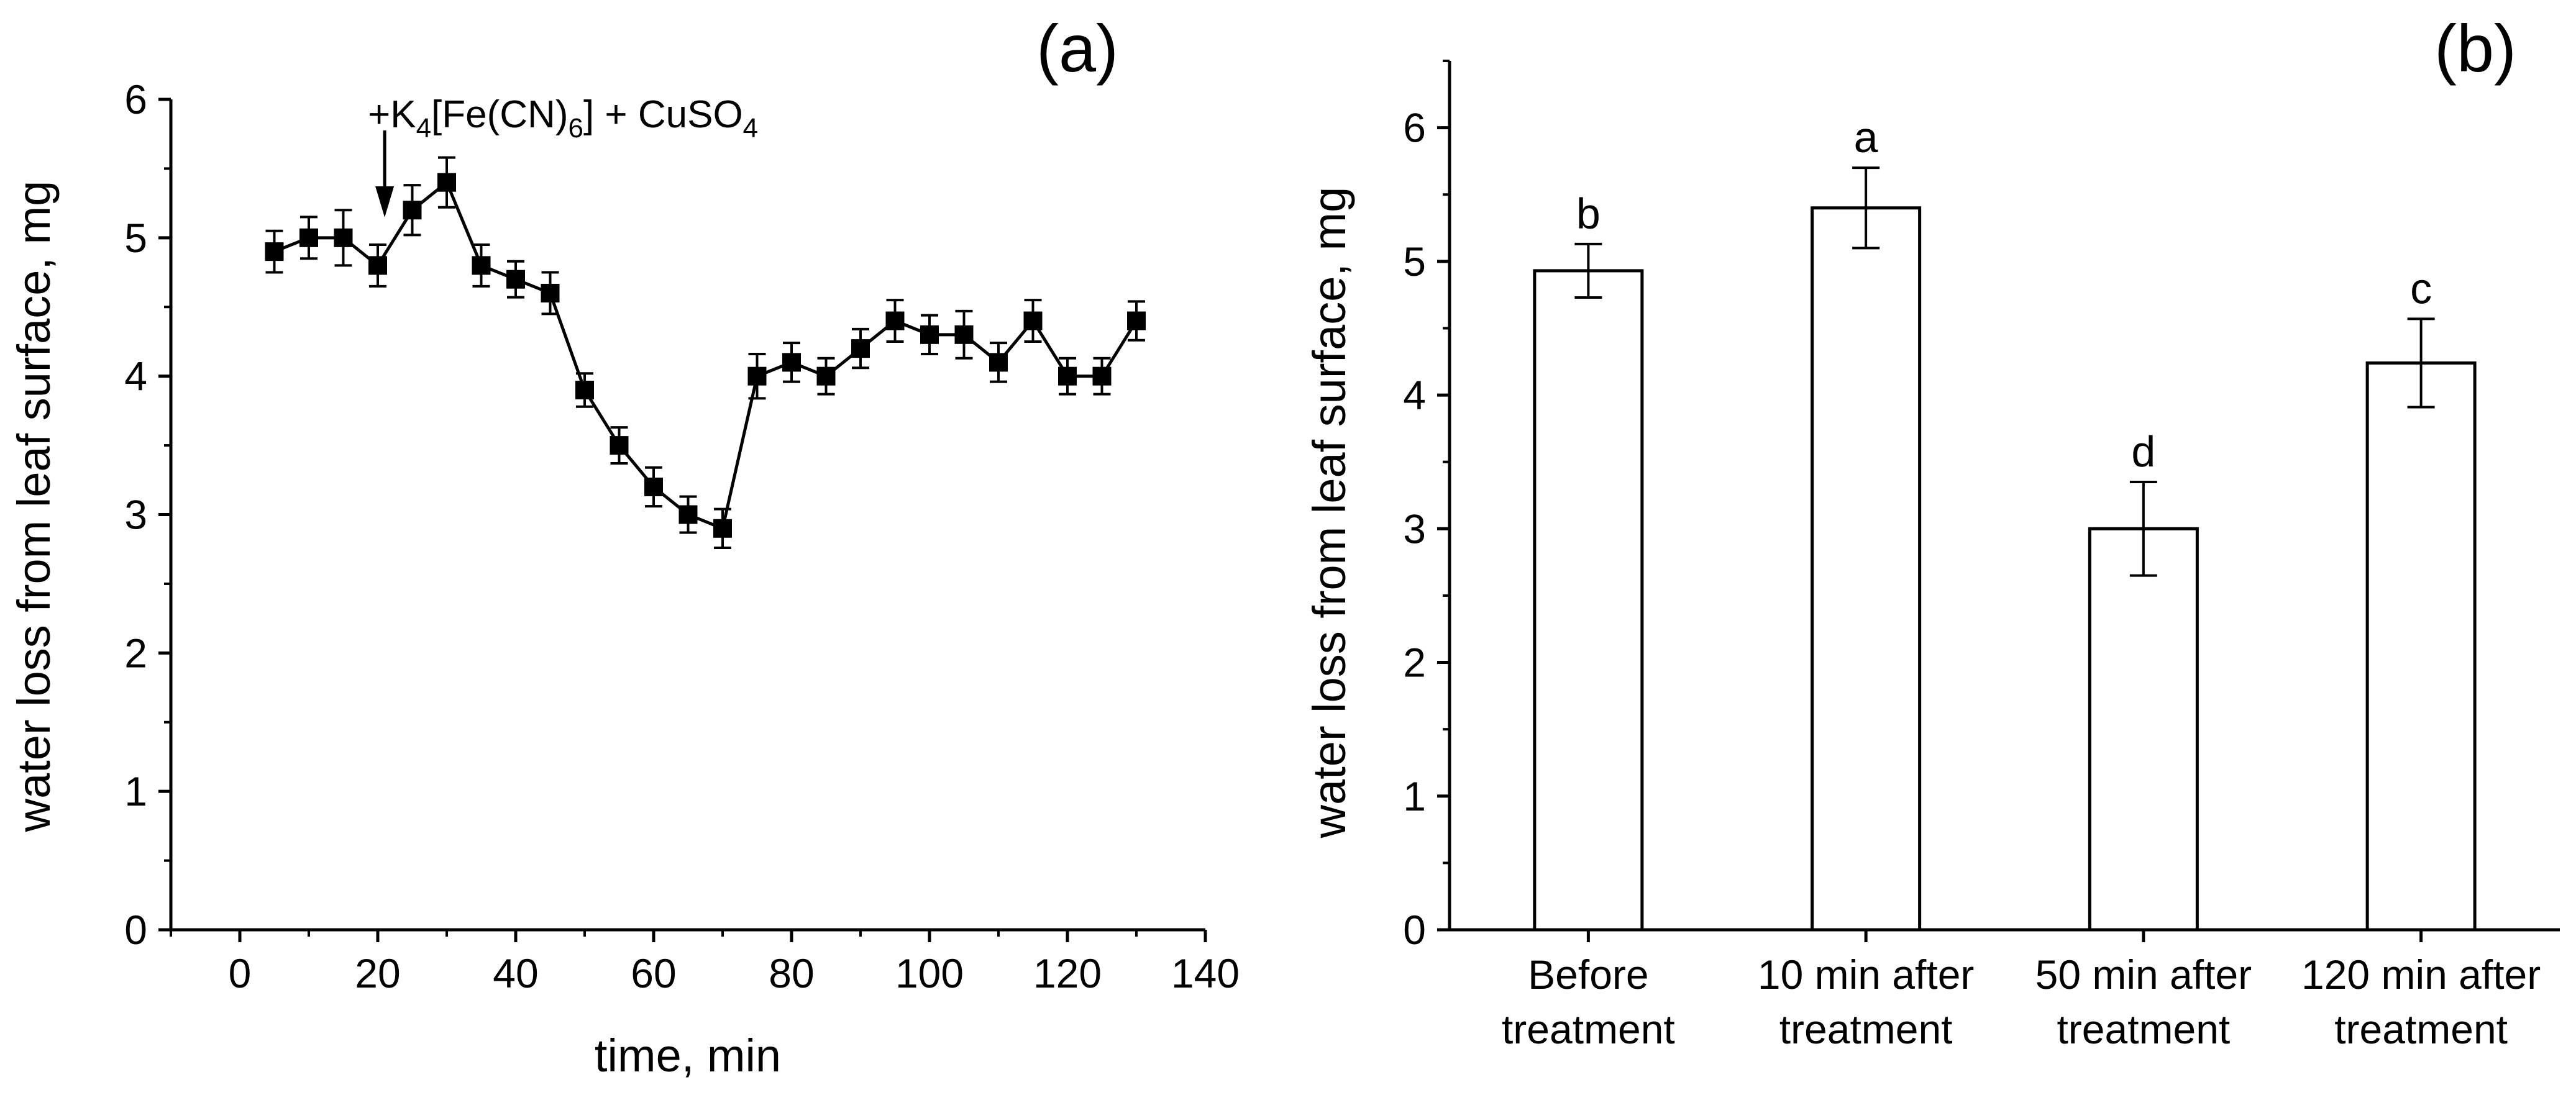 Image resolution: width=2576 pixels, height=1095 pixels. I want to click on panel-a-x-tick-label: 40, so click(515, 973).